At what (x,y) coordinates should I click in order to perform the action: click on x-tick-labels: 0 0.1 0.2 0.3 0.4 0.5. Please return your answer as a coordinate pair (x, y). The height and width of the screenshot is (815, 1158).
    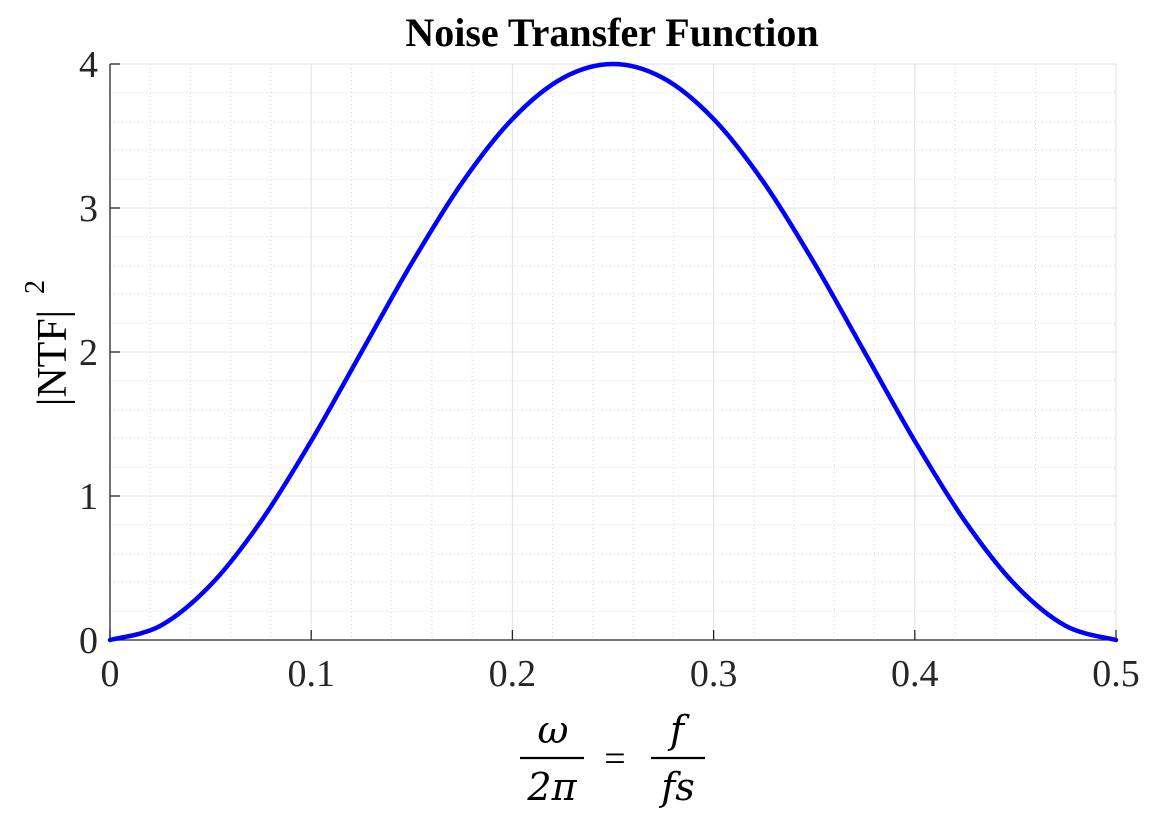
    Looking at the image, I should click on (620, 674).